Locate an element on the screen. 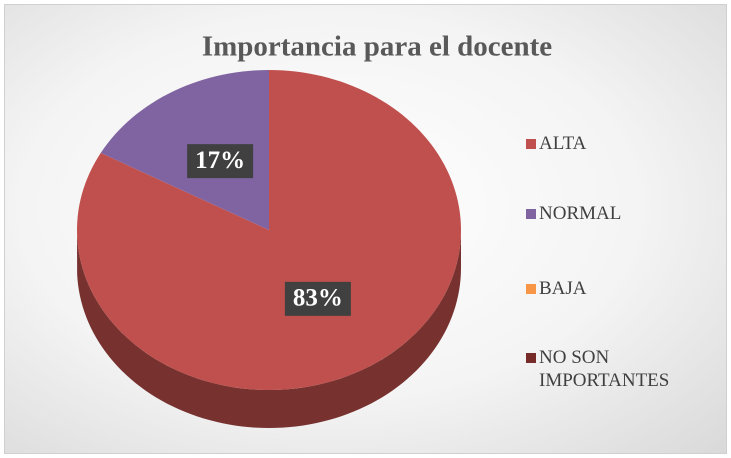 Image resolution: width=731 pixels, height=458 pixels. legend-label: BAJA is located at coordinates (563, 288).